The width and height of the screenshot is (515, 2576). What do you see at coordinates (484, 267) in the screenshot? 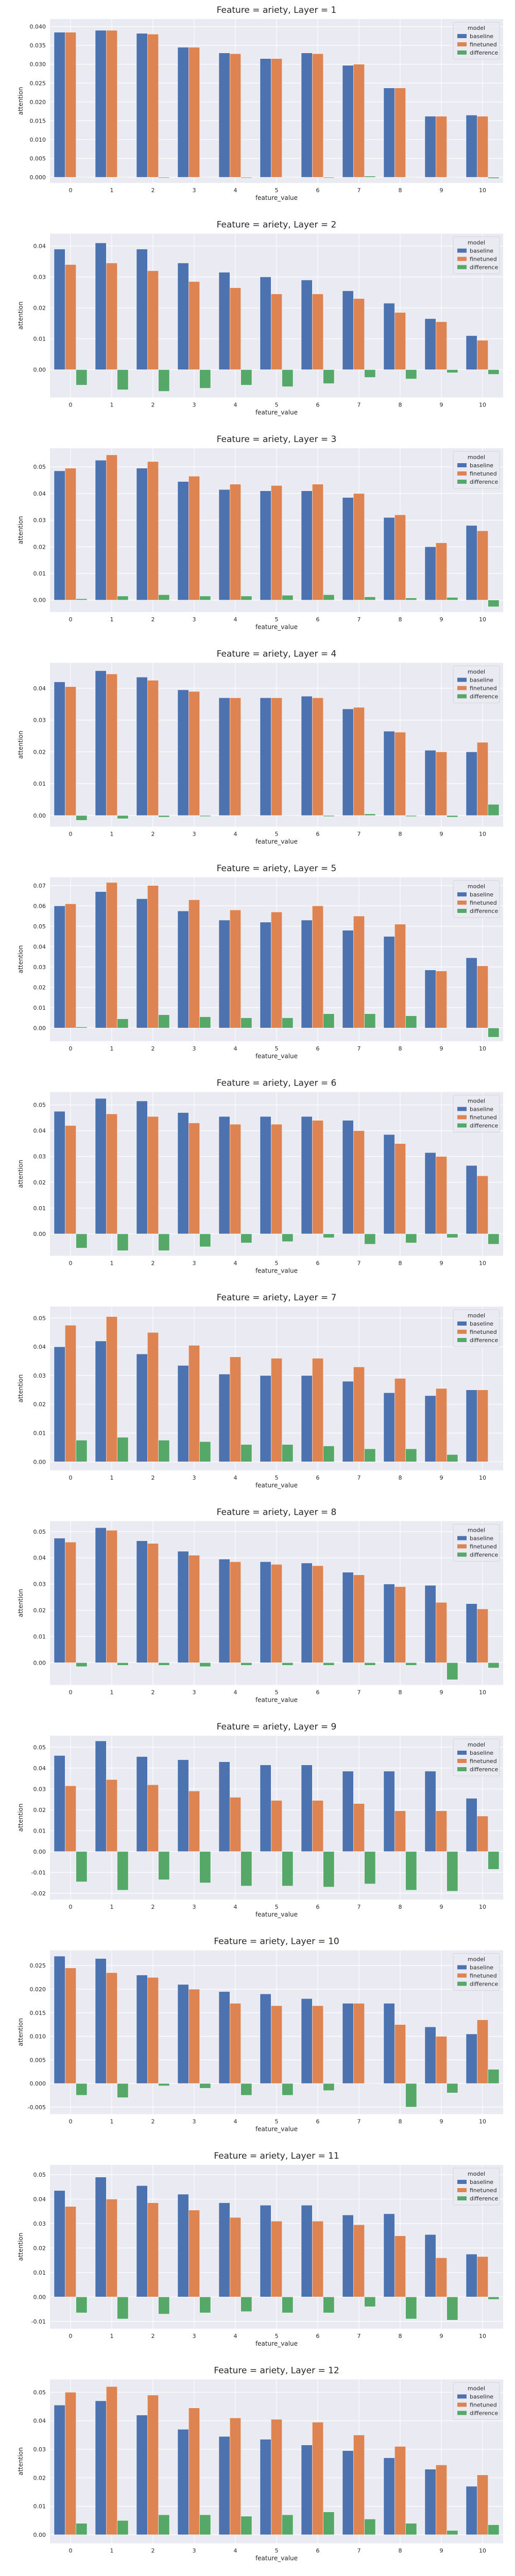
I see `legend-label-difference: difference` at bounding box center [484, 267].